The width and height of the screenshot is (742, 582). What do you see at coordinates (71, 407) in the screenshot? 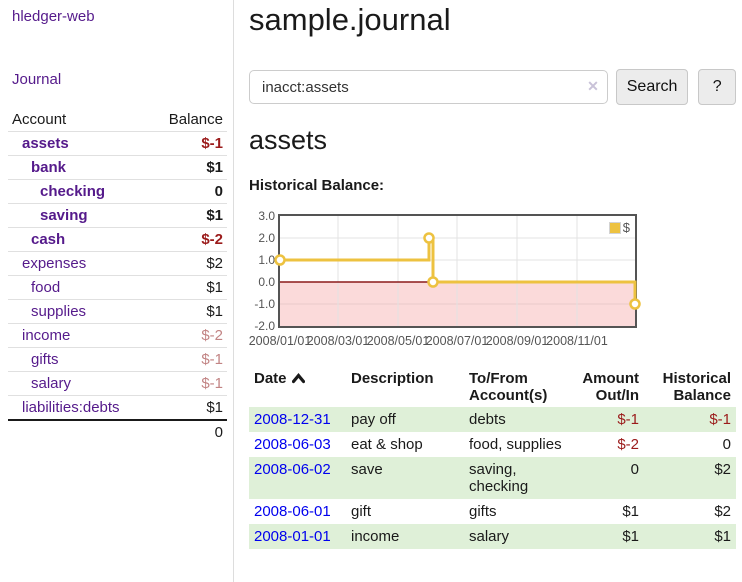
I see `account-link-liabilities-debts: liabilities:debts` at bounding box center [71, 407].